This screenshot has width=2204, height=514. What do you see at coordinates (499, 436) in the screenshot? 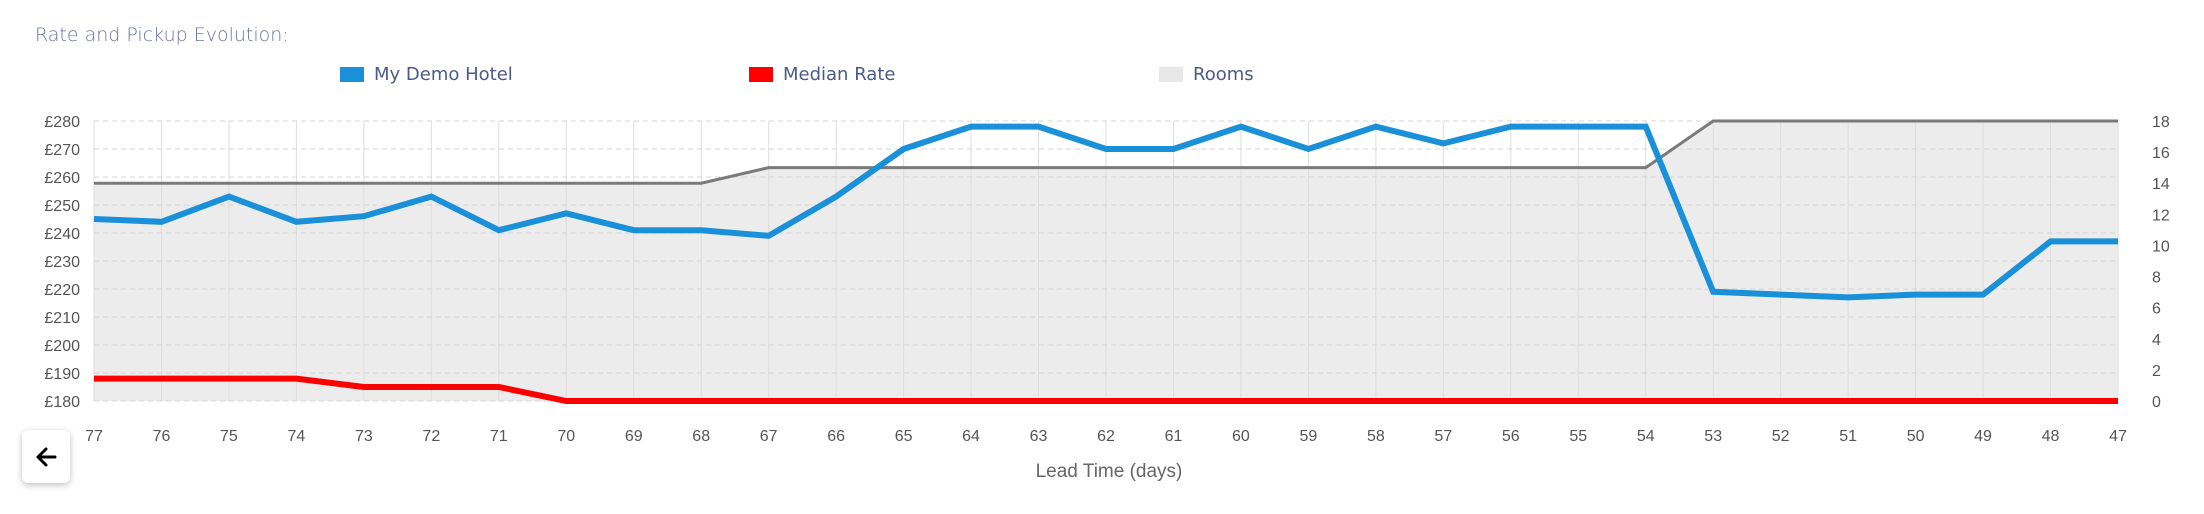
I see `x-tick-label: 71` at bounding box center [499, 436].